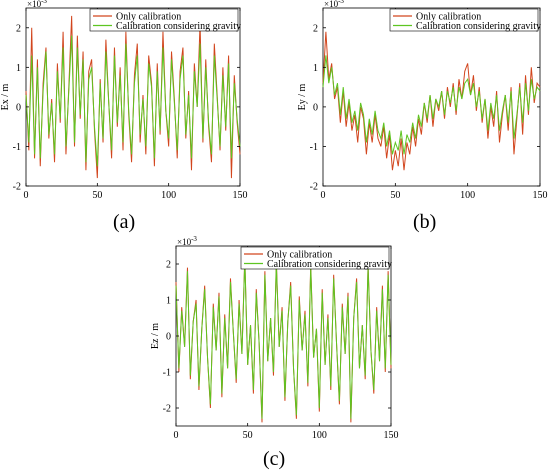 Image resolution: width=550 pixels, height=475 pixels. What do you see at coordinates (168, 301) in the screenshot?
I see `y-tick-label-c: 1` at bounding box center [168, 301].